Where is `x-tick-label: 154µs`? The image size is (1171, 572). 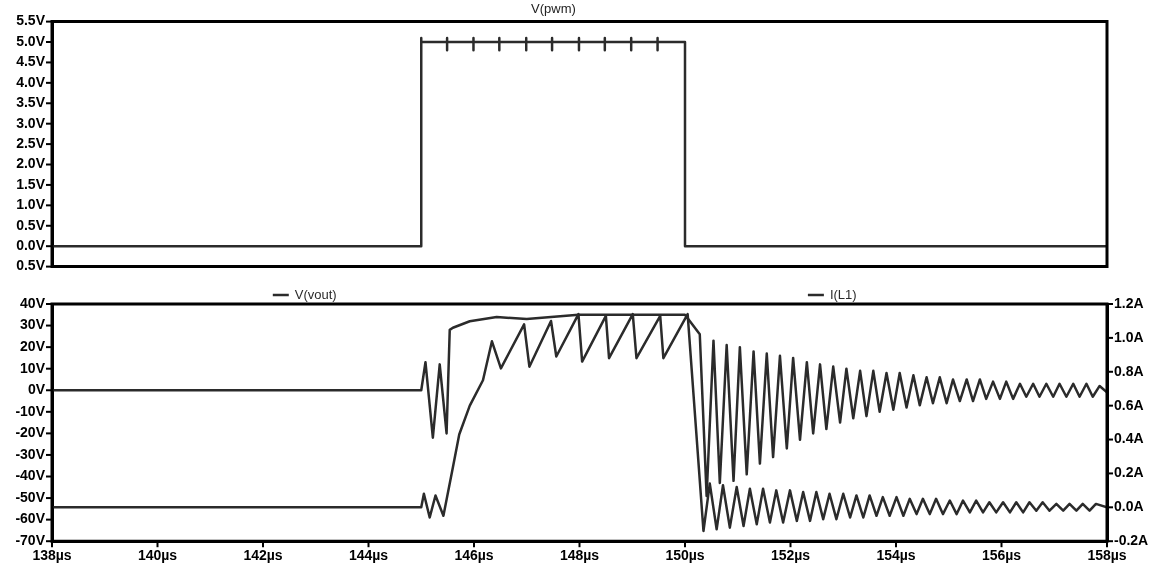 x-tick-label: 154µs is located at coordinates (896, 555).